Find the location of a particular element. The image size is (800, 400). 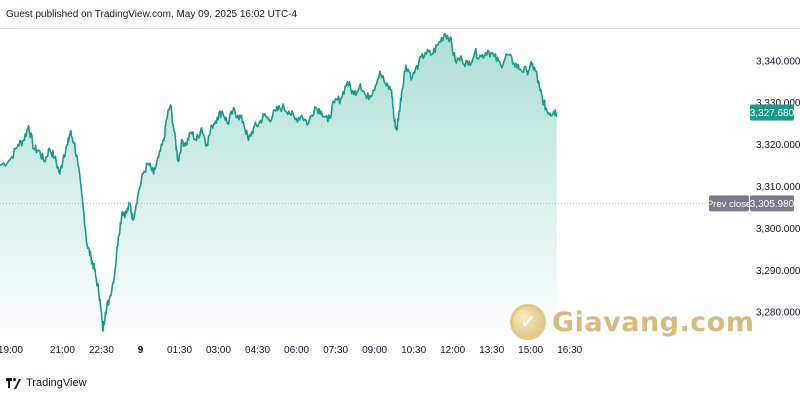

y-tick-label: 3,300.000 is located at coordinates (778, 229).